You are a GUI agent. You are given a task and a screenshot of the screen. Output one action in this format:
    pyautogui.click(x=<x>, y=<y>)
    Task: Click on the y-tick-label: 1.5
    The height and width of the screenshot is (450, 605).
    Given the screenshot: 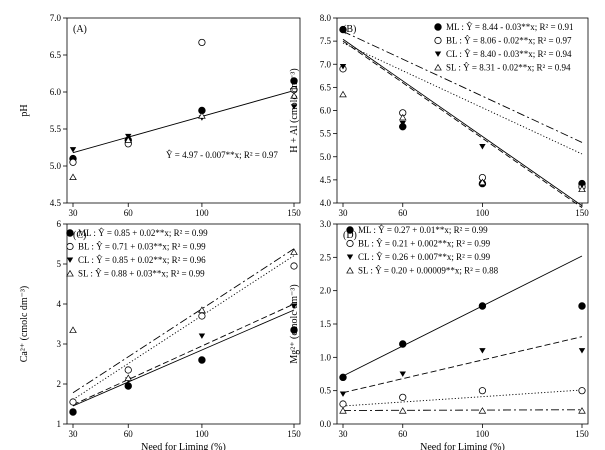 What is the action you would take?
    pyautogui.click(x=326, y=324)
    